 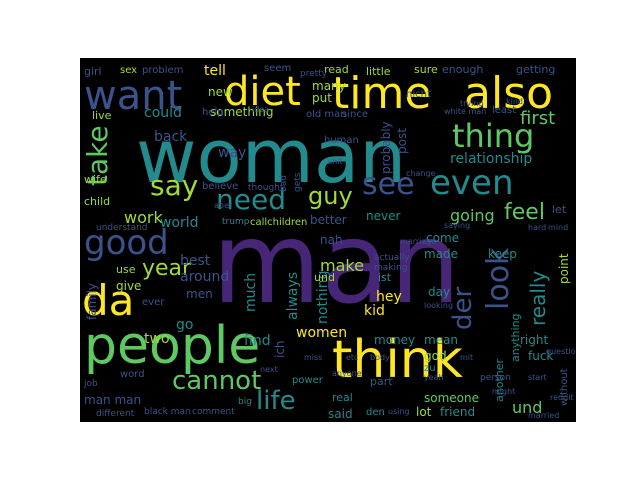 What do you see at coordinates (451, 398) in the screenshot?
I see `word-someone: someone` at bounding box center [451, 398].